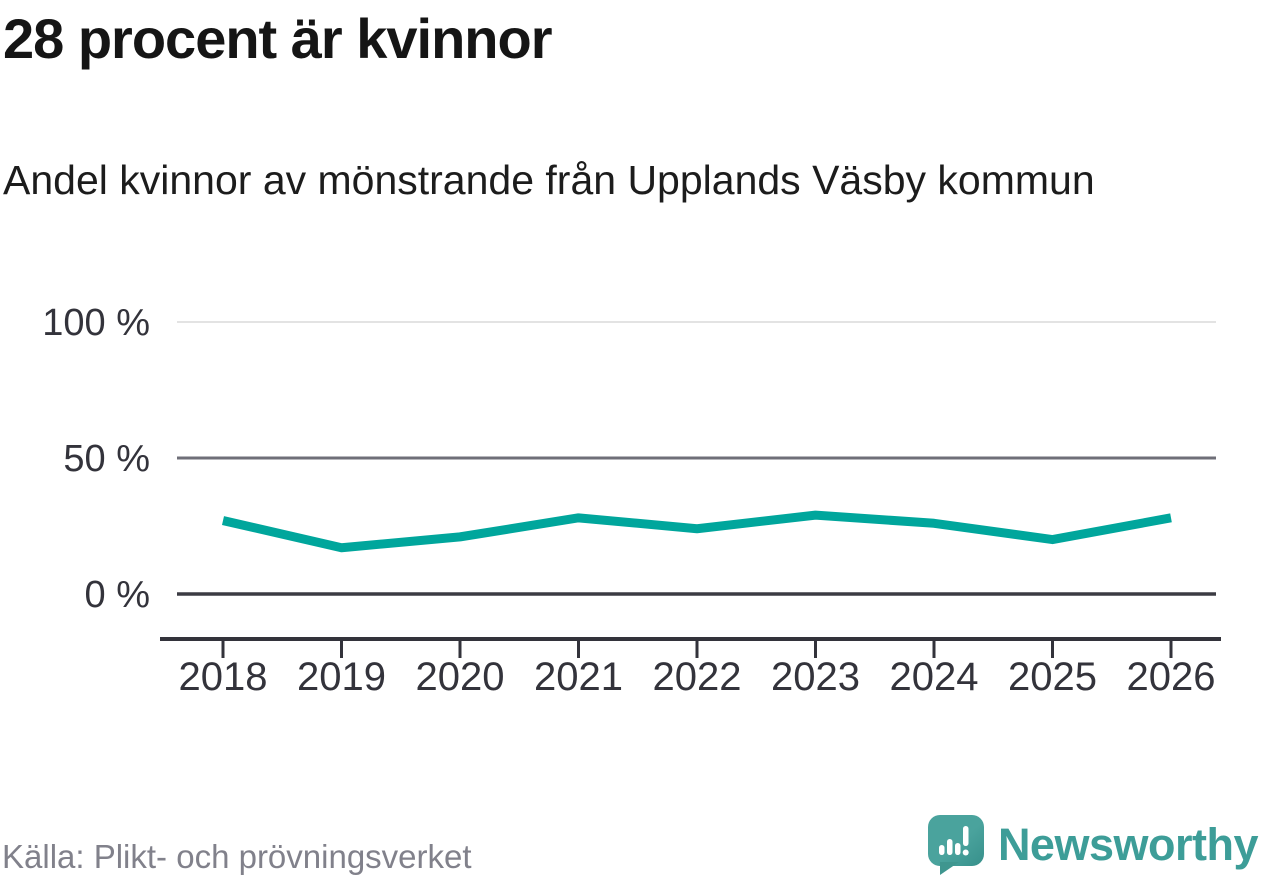 This screenshot has height=879, width=1262. What do you see at coordinates (965, 836) in the screenshot?
I see `logo-exclamation-bar` at bounding box center [965, 836].